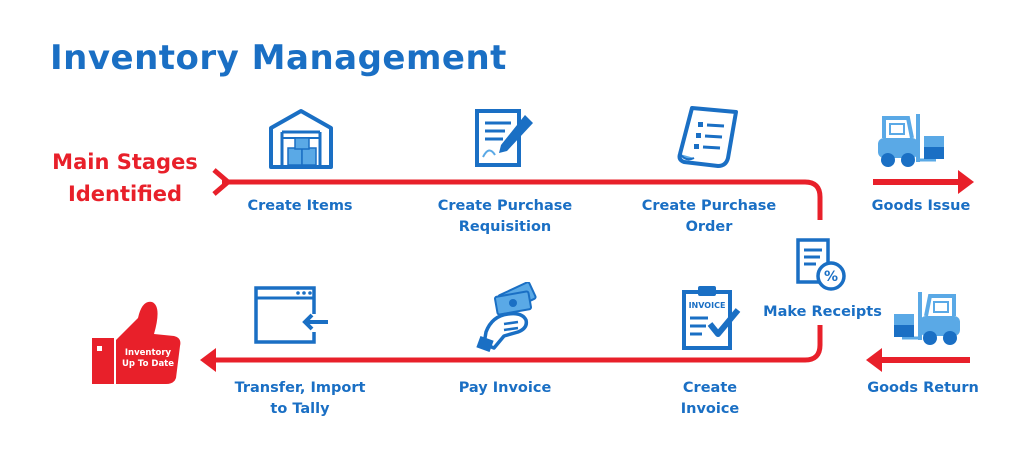  I want to click on forklift-icon, so click(911, 140).